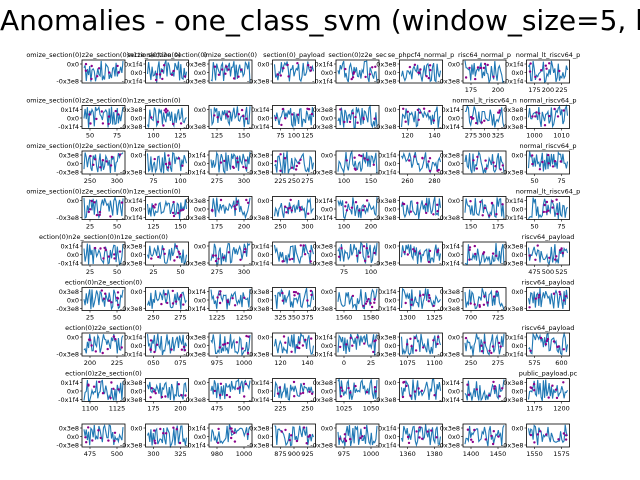 Image resolution: width=640 pixels, height=480 pixels. What do you see at coordinates (307, 454) in the screenshot?
I see `x-tick-label: 925` at bounding box center [307, 454].